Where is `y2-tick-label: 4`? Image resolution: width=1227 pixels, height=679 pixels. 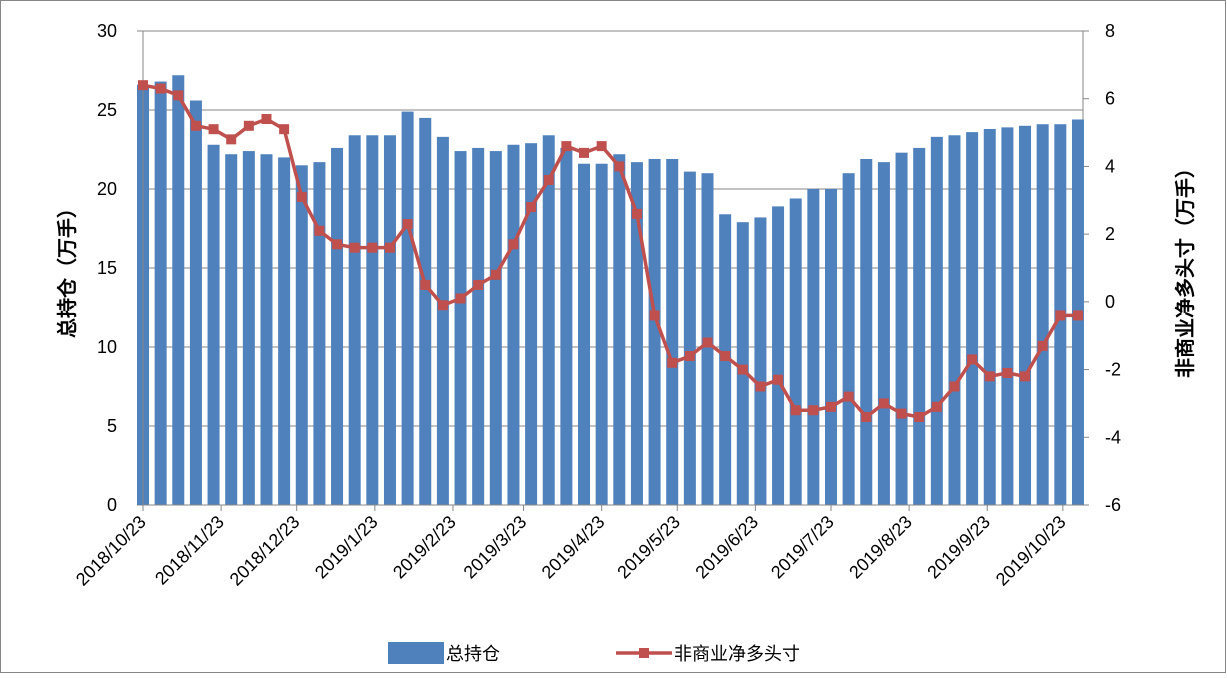 y2-tick-label: 4 is located at coordinates (1110, 166).